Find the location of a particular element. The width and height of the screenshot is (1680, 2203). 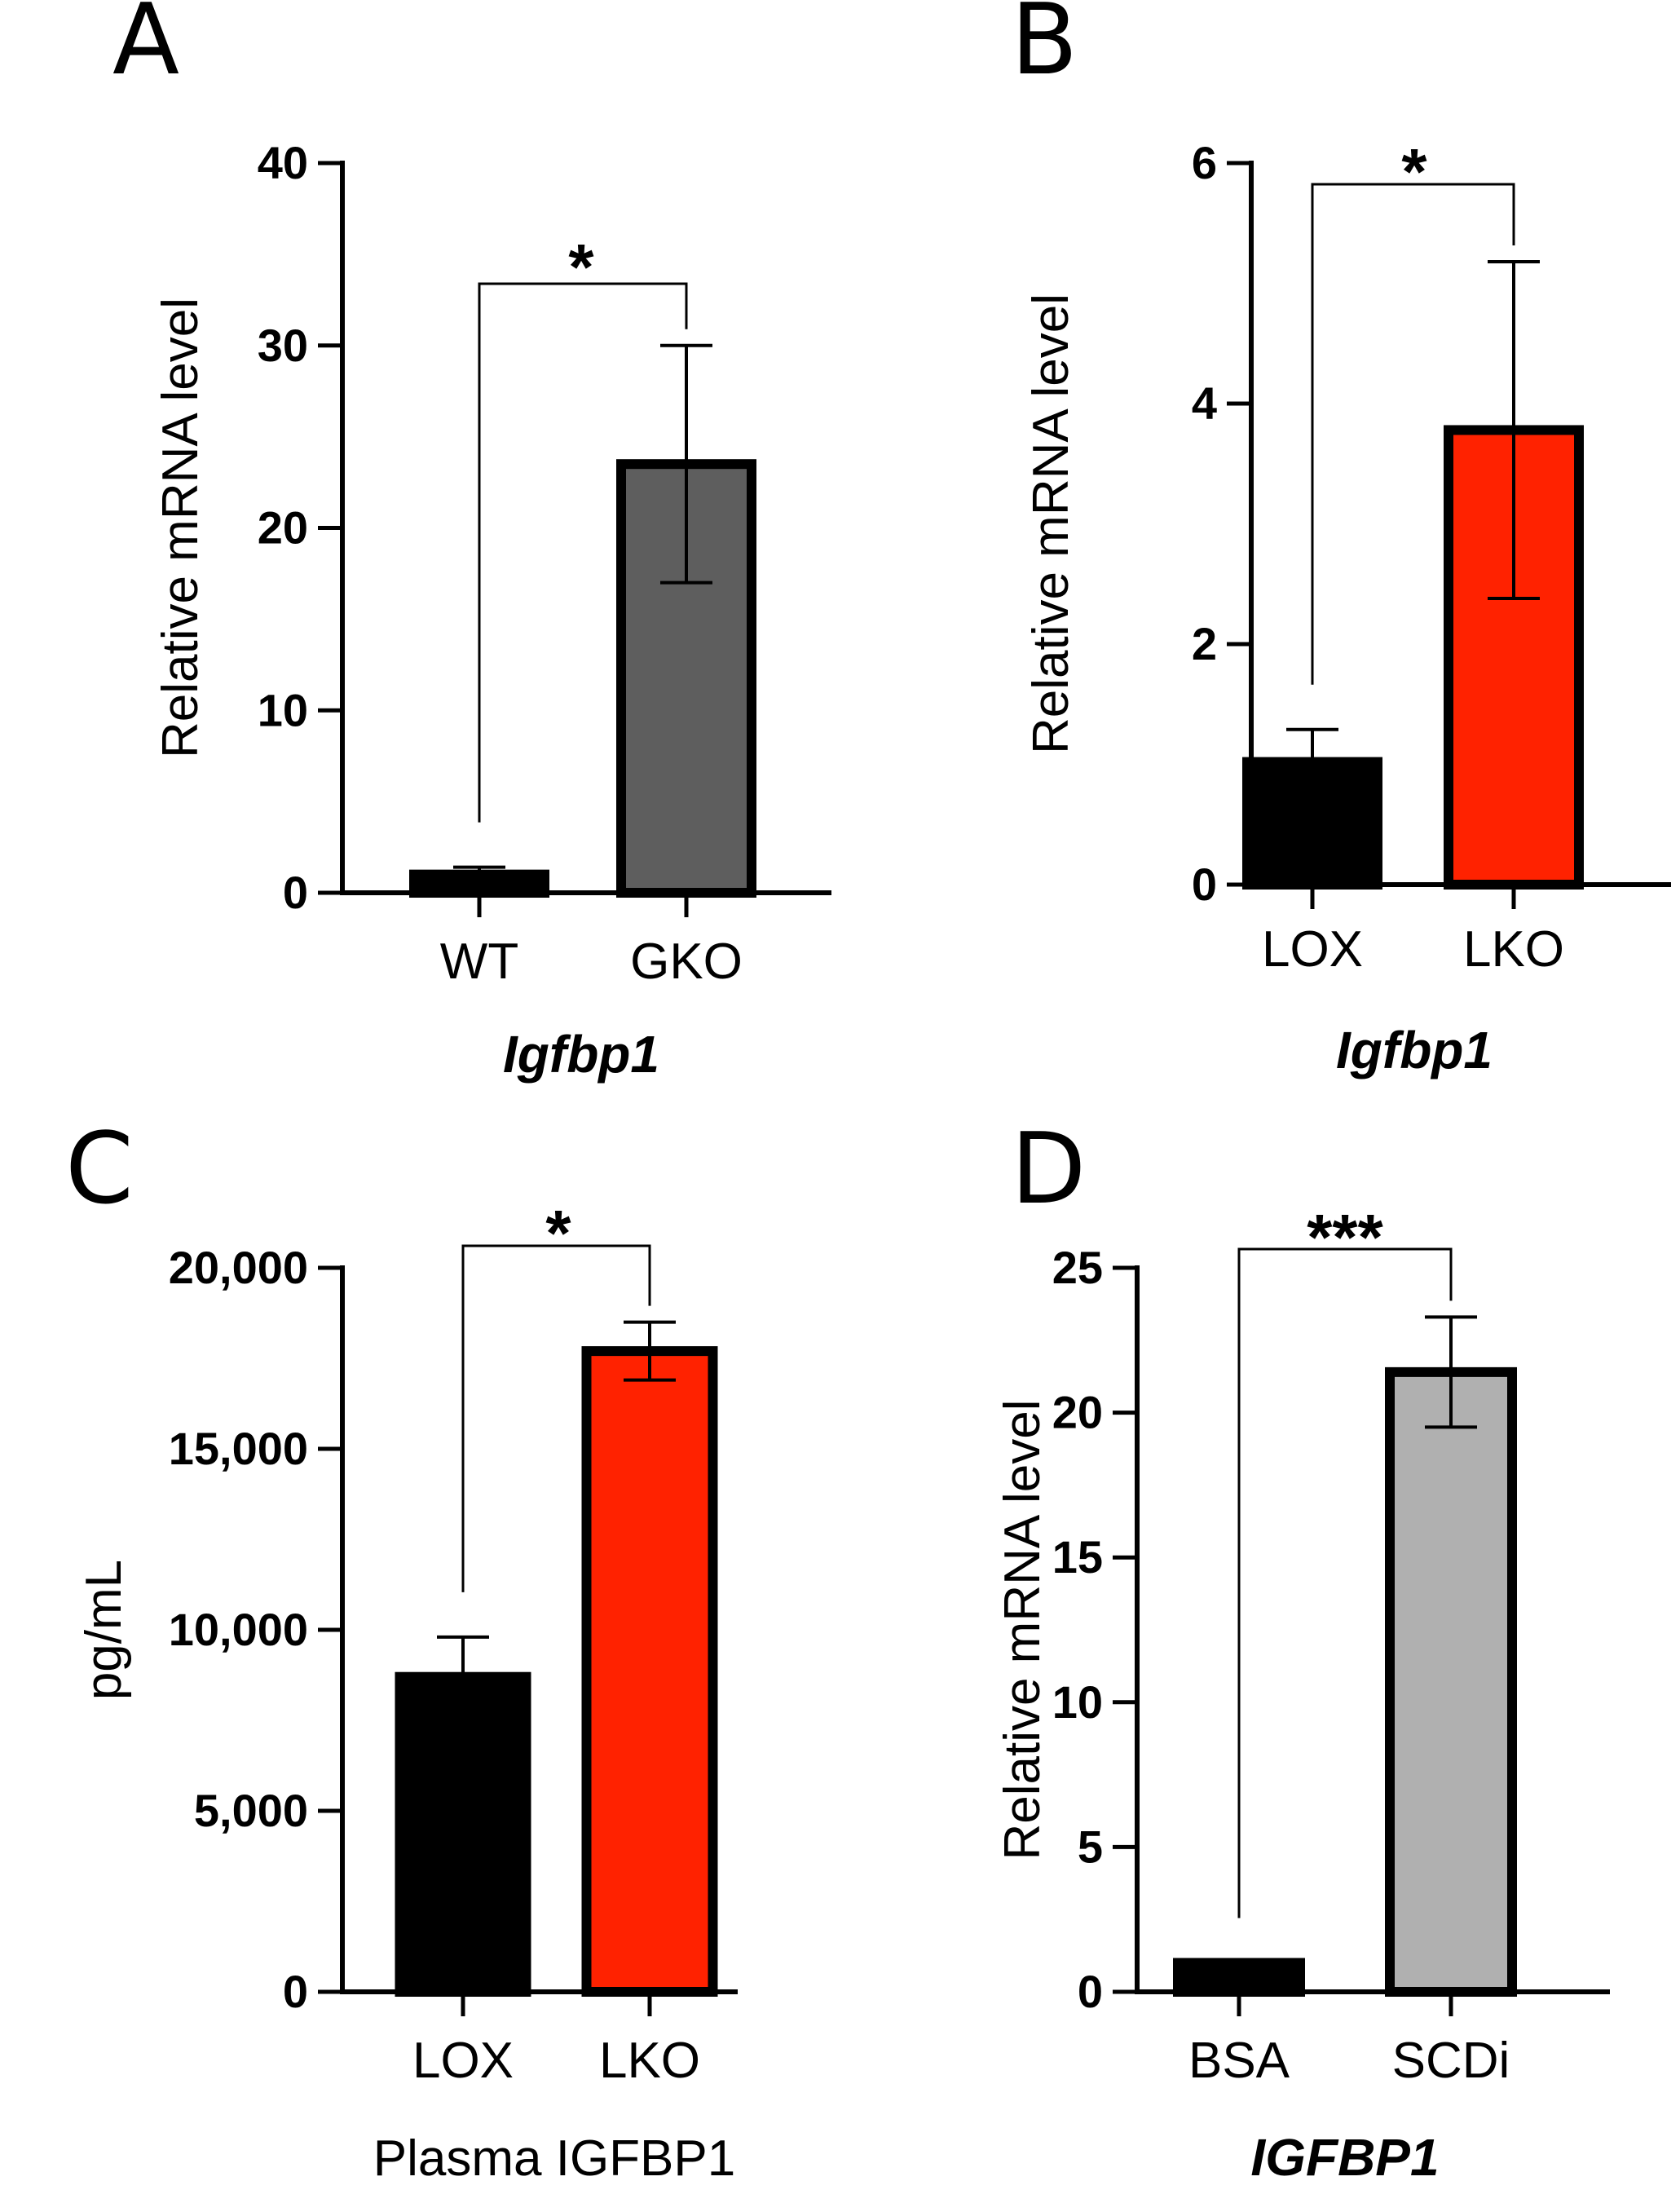

y-tick-label: 5,000 is located at coordinates (251, 1810).